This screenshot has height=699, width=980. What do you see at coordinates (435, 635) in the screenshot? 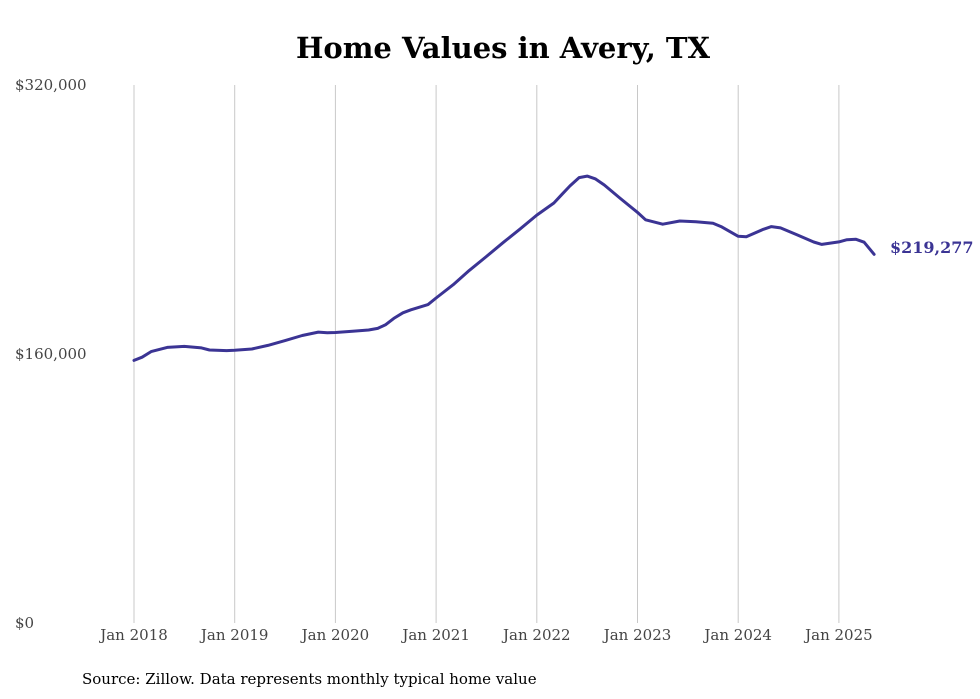
I see `x-tick-label: Jan 2021` at bounding box center [435, 635].